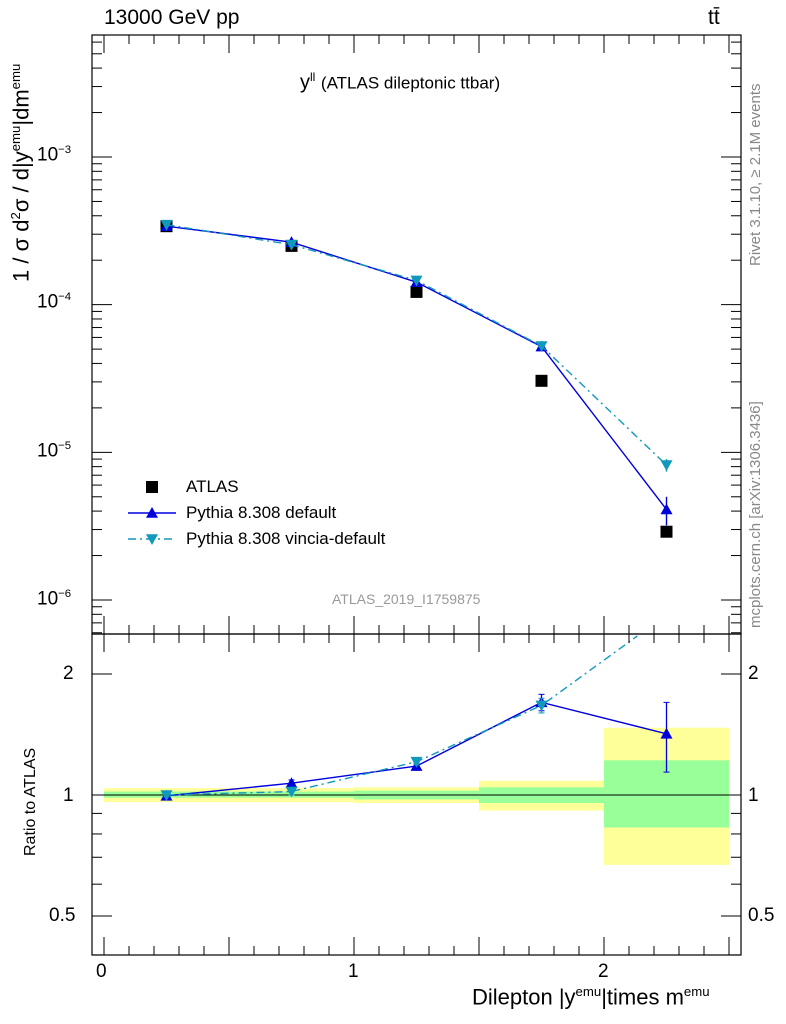 The image size is (786, 1024). What do you see at coordinates (261, 512) in the screenshot?
I see `legend-label-pythia-default: Pythia 8.308 default` at bounding box center [261, 512].